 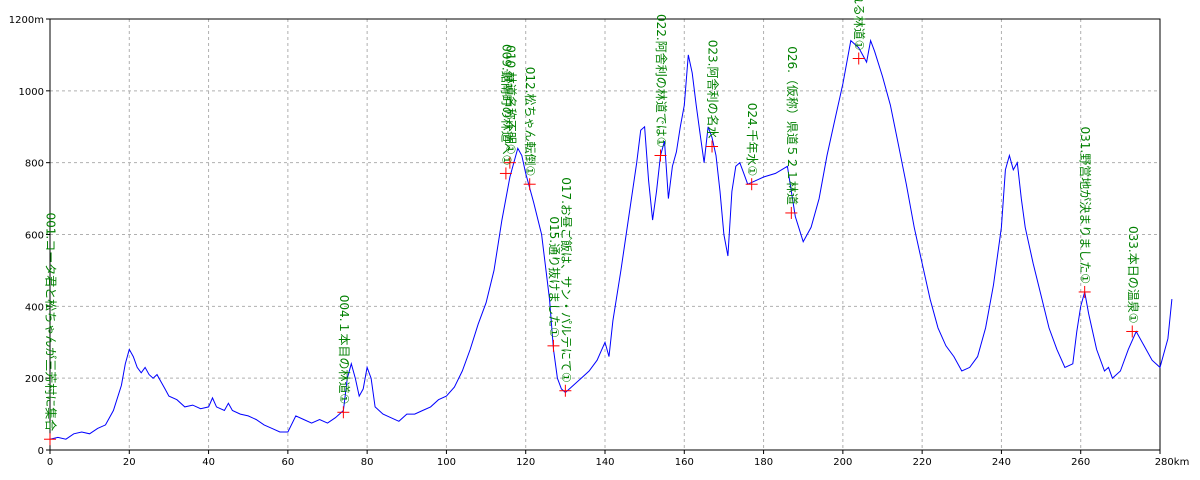 What do you see at coordinates (34, 164) in the screenshot?
I see `y-tick-label: 800` at bounding box center [34, 164].